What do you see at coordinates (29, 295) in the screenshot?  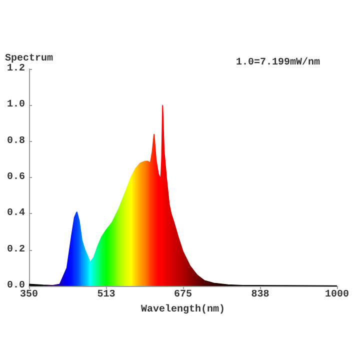 I see `x-tick-label: 350` at bounding box center [29, 295].